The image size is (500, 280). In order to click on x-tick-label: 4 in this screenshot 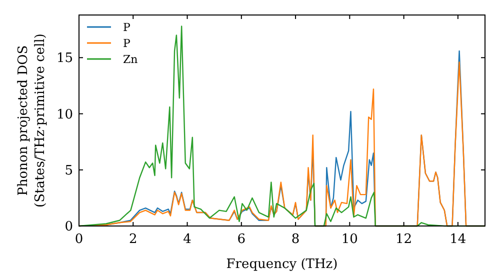, I will do `click(187, 239)`.